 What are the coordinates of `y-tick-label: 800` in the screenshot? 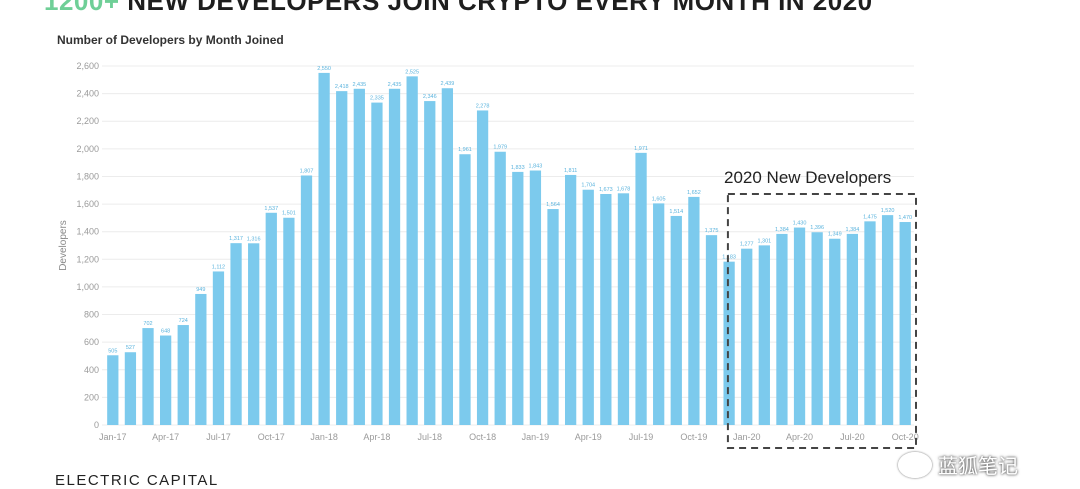 It's located at (91, 315).